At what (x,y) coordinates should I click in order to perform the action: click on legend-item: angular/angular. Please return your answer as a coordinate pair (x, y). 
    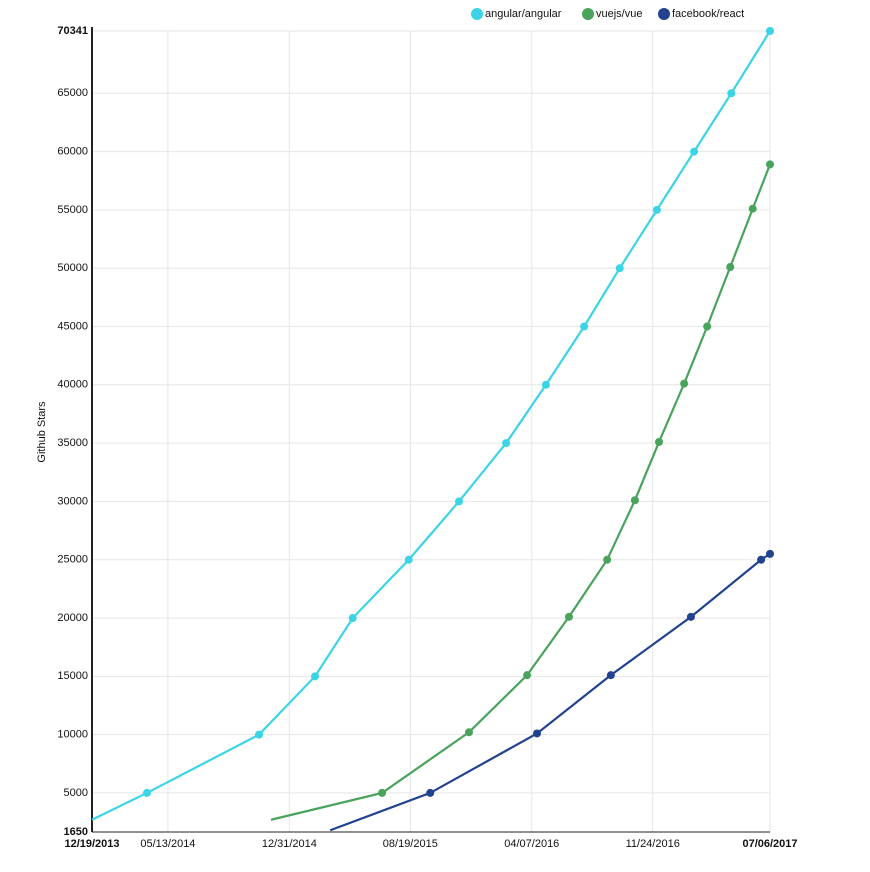
    Looking at the image, I should click on (516, 14).